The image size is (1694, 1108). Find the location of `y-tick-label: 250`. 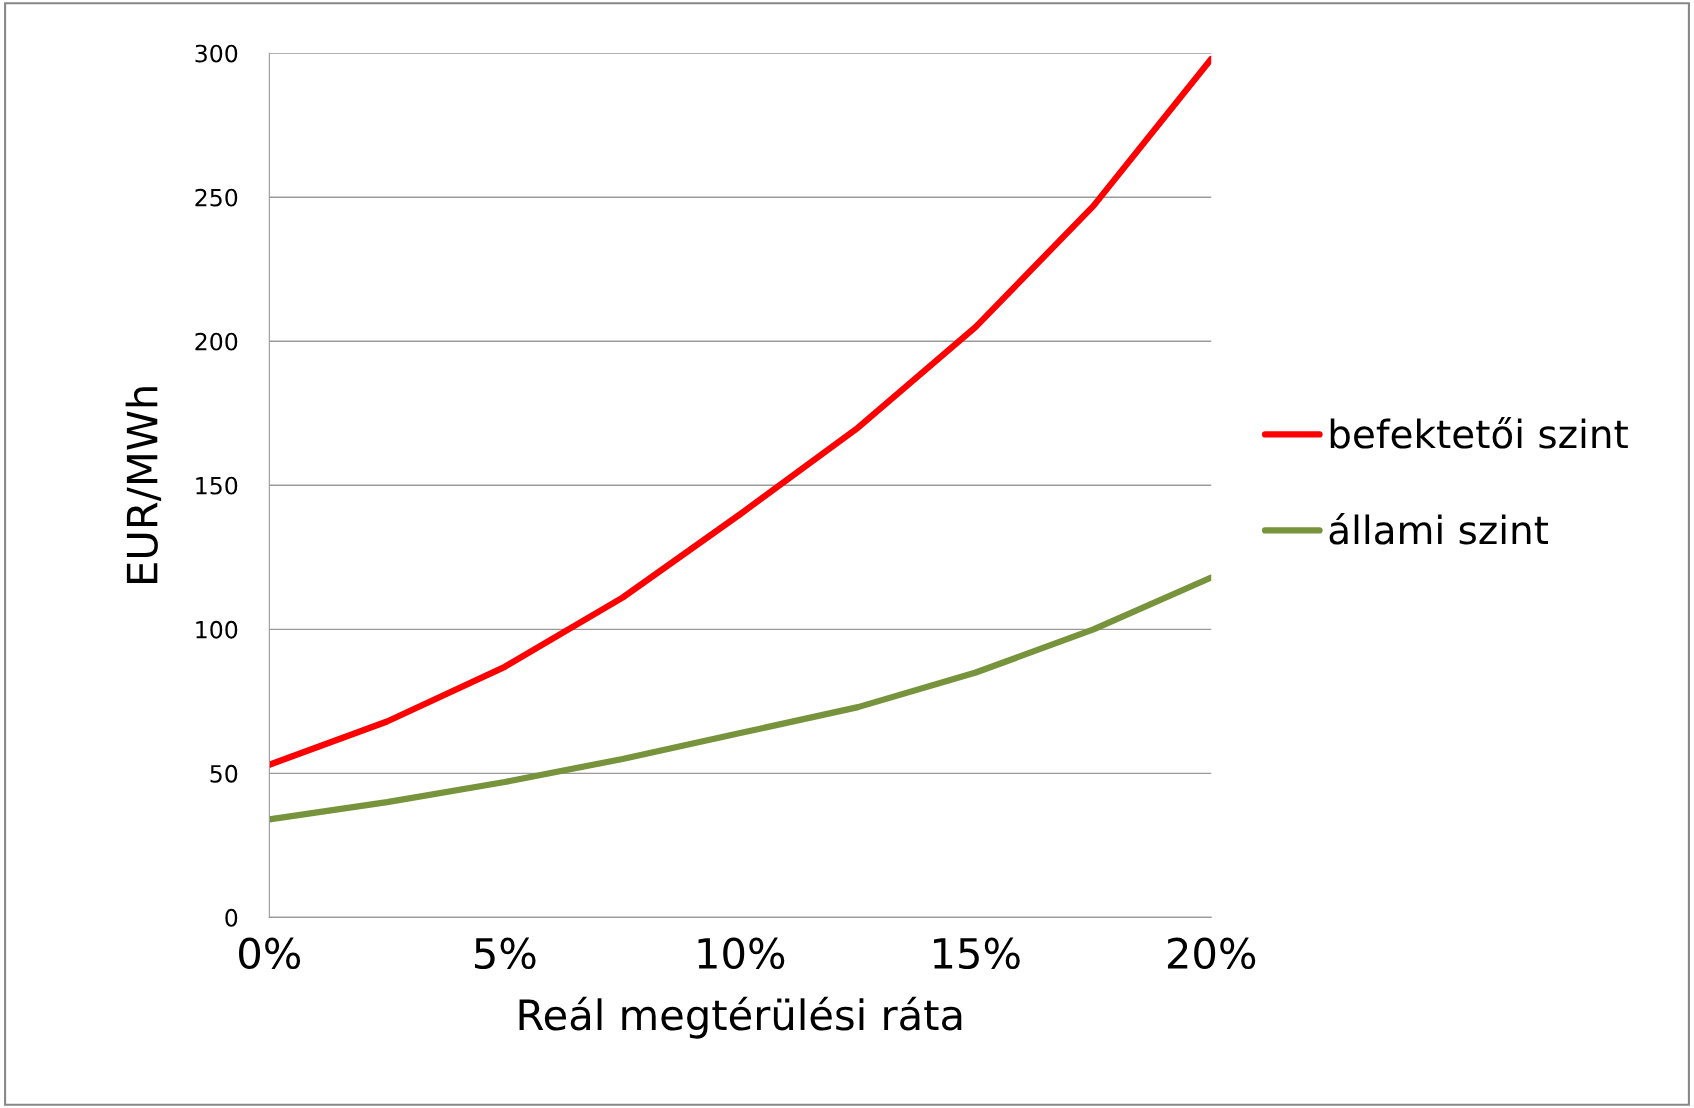

y-tick-label: 250 is located at coordinates (216, 197).